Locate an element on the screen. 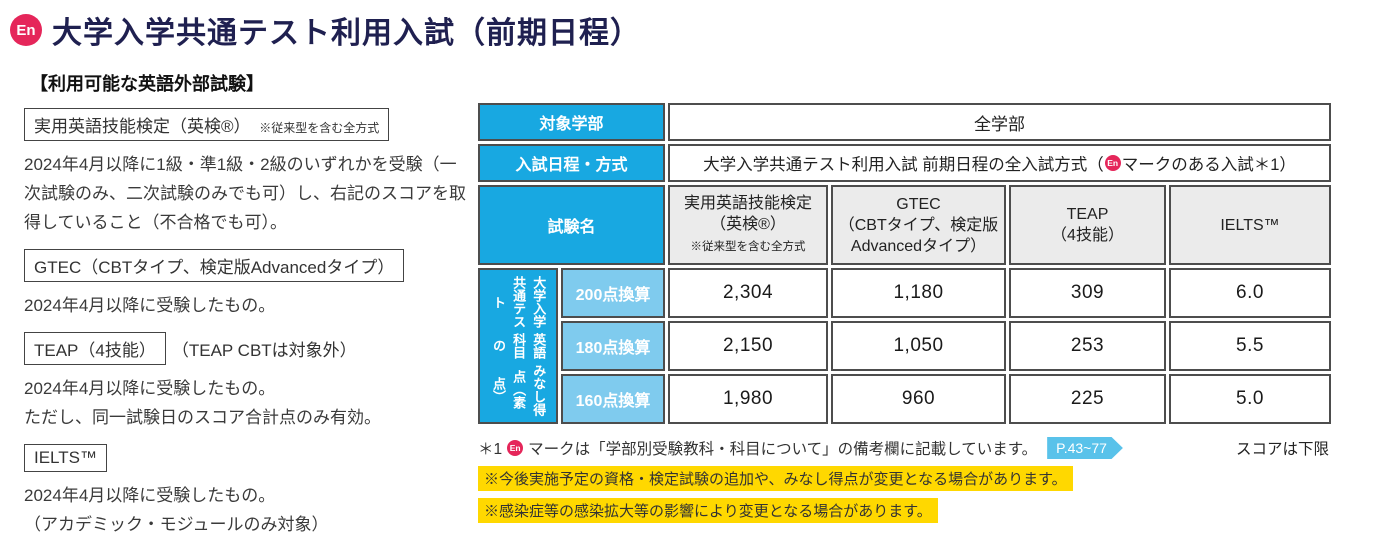  score-cell: 1,180 is located at coordinates (918, 293).